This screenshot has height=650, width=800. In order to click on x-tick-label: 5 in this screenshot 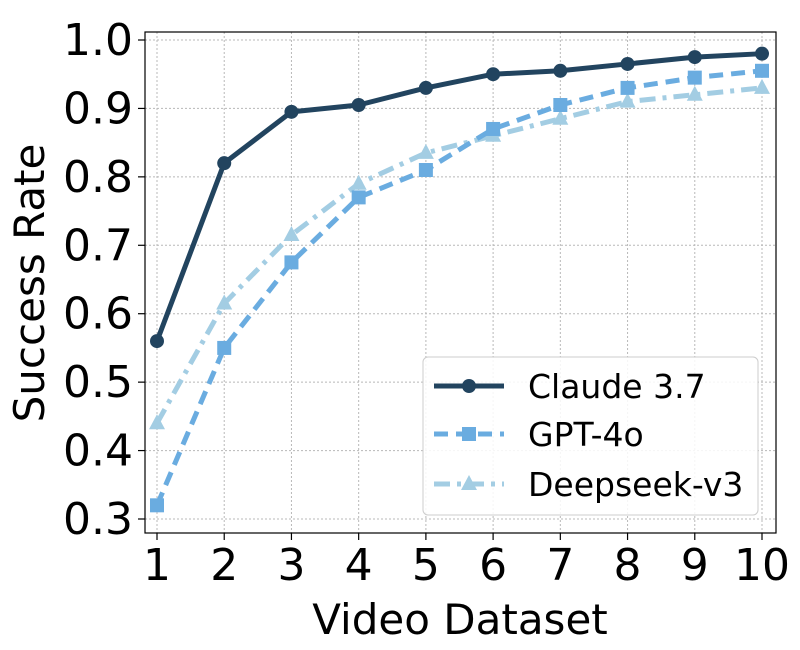, I will do `click(426, 565)`.